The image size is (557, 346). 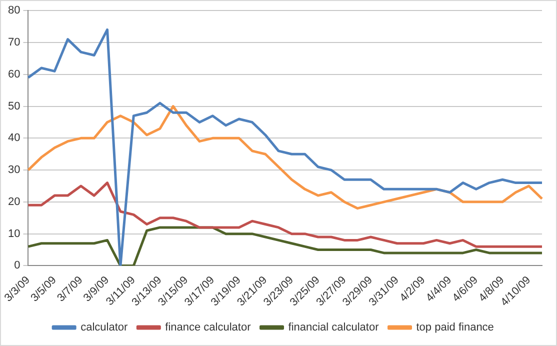 I want to click on y-tick-label: 50, so click(x=14, y=106).